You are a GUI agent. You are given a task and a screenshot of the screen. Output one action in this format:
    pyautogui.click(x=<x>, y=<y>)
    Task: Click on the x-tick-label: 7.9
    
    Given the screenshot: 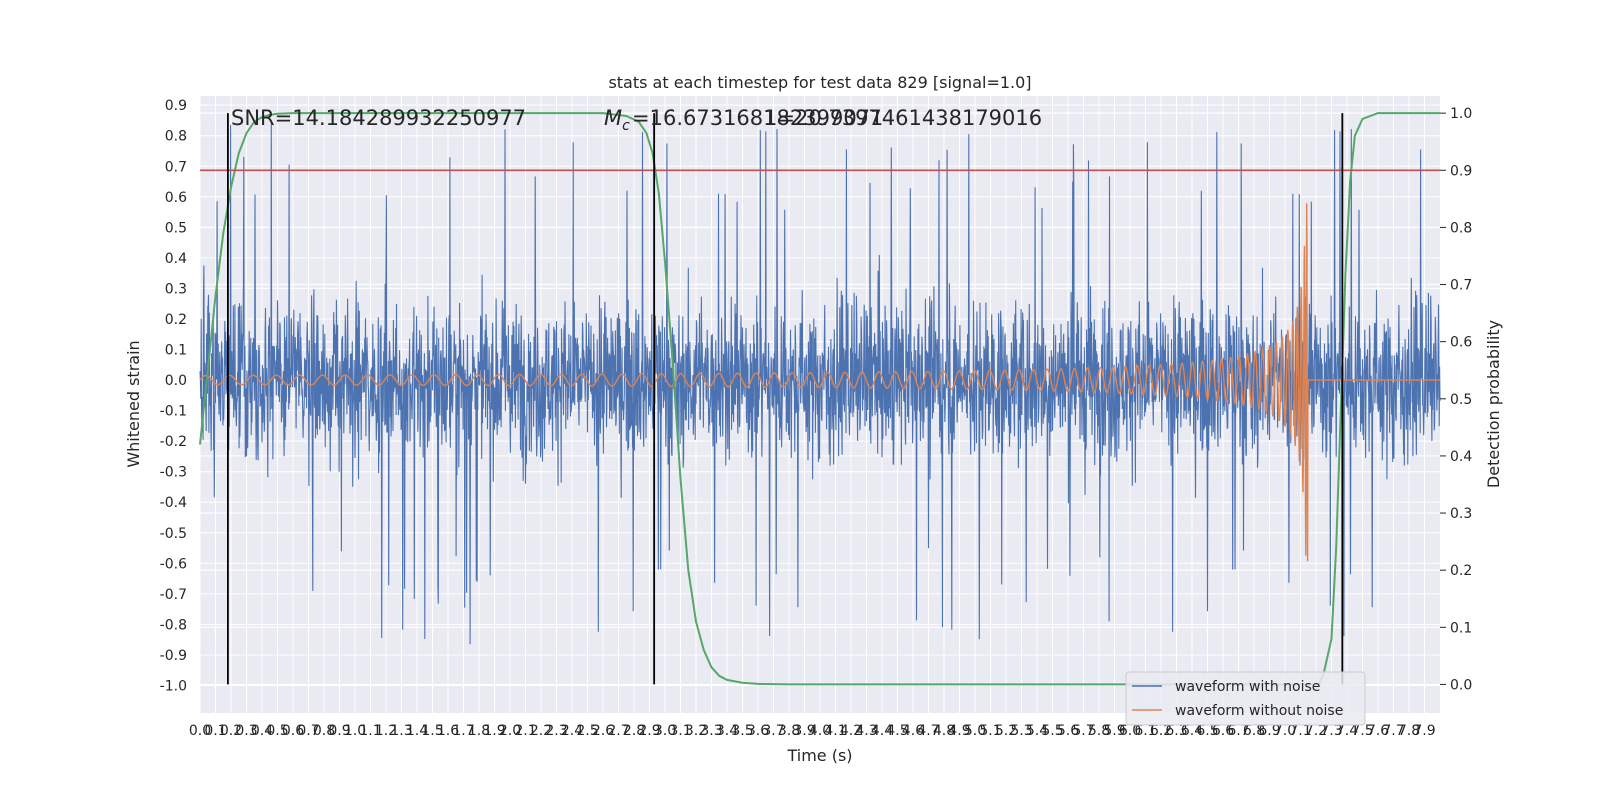 What is the action you would take?
    pyautogui.click(x=1424, y=731)
    